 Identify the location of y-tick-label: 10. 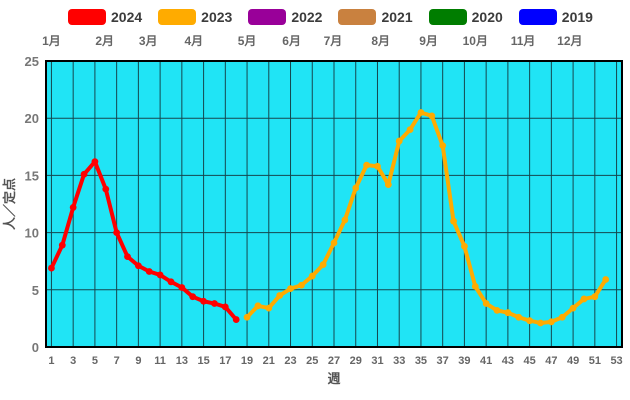
(32, 233).